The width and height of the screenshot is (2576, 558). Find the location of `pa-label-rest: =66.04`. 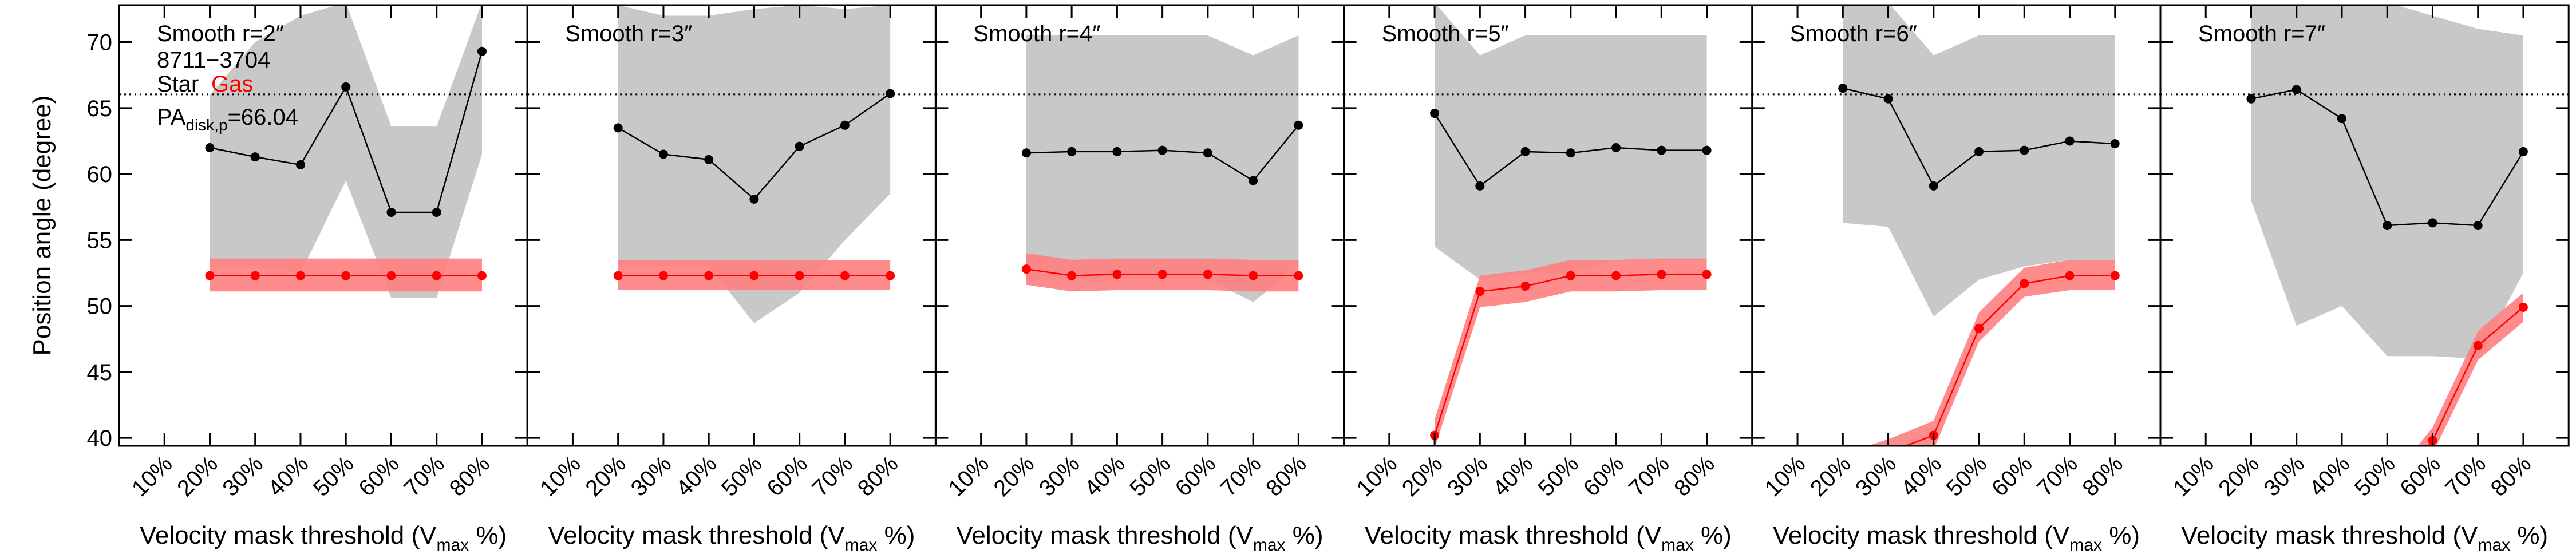

pa-label-rest: =66.04 is located at coordinates (263, 117).